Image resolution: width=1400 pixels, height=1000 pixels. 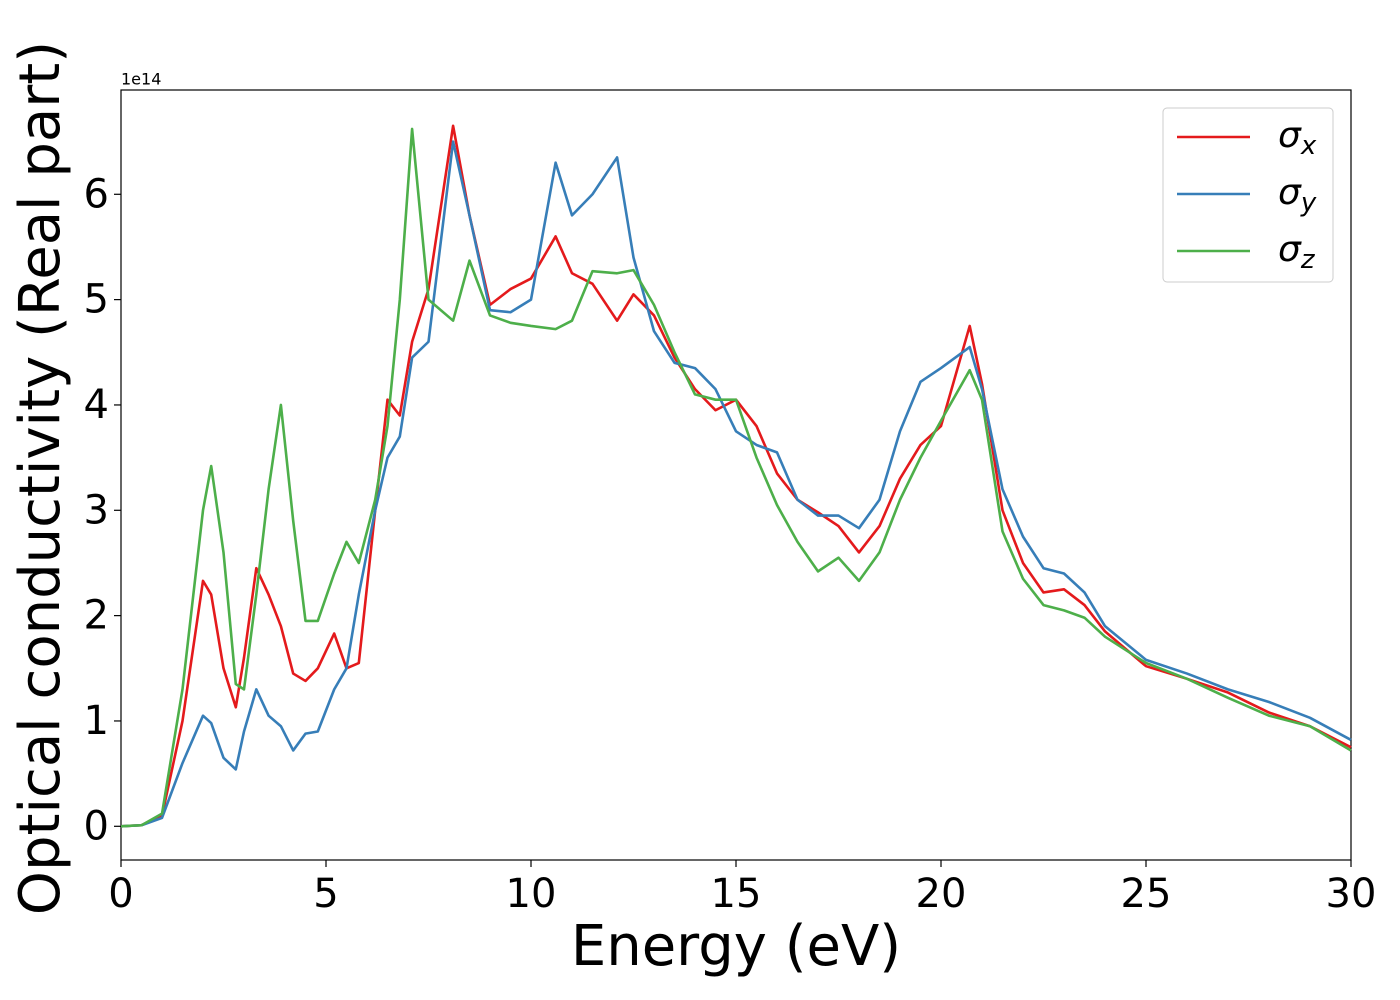 I want to click on legend-label: σz, so click(x=1297, y=252).